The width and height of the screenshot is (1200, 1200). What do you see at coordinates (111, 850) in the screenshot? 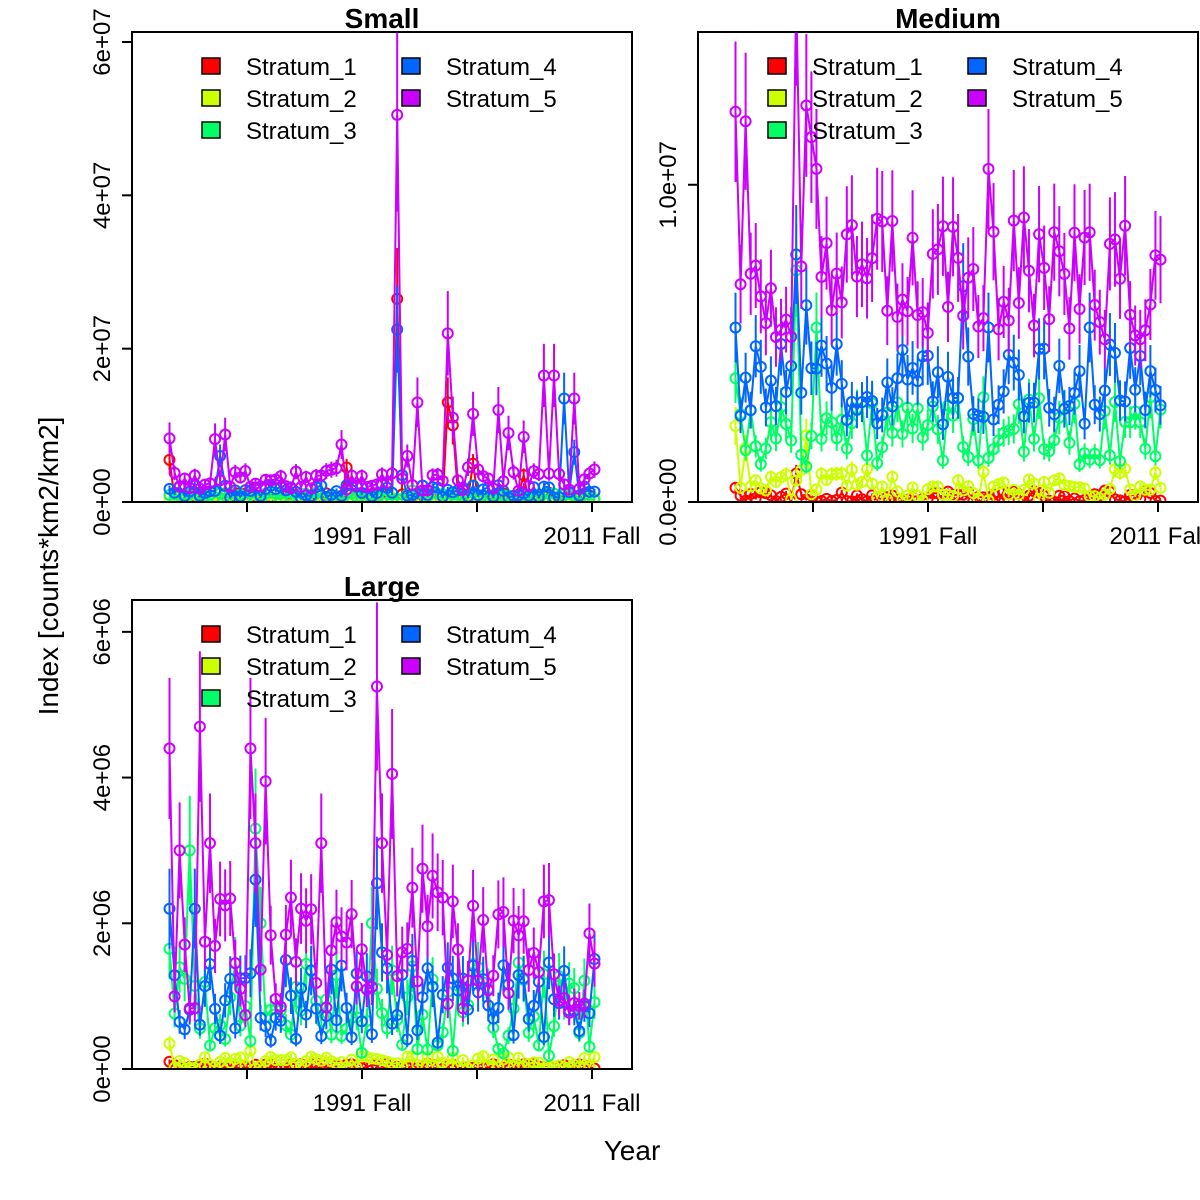
I see `y-axis: 0e+00 2e+06 4e+06 6e+06` at bounding box center [111, 850].